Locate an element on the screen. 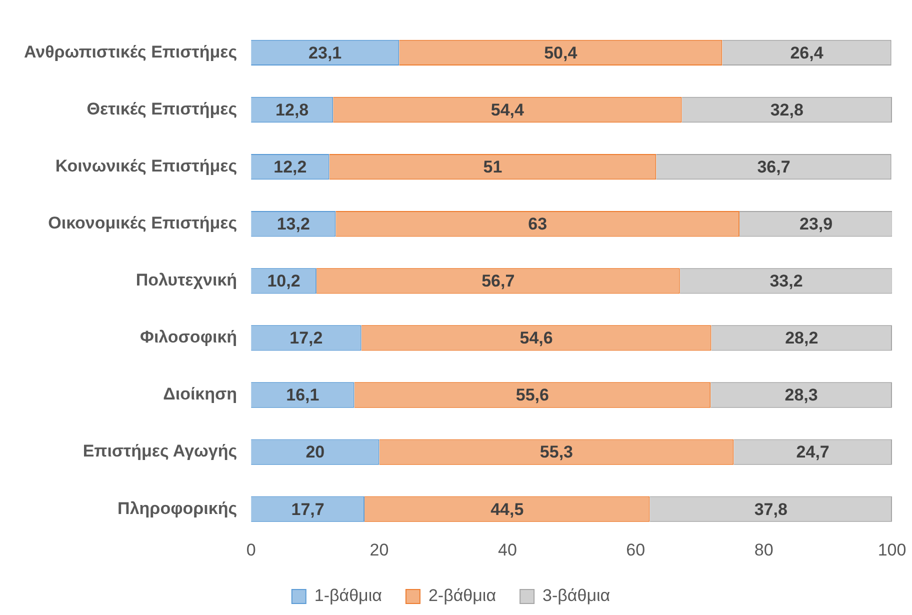  data-label: 12,8 is located at coordinates (292, 110).